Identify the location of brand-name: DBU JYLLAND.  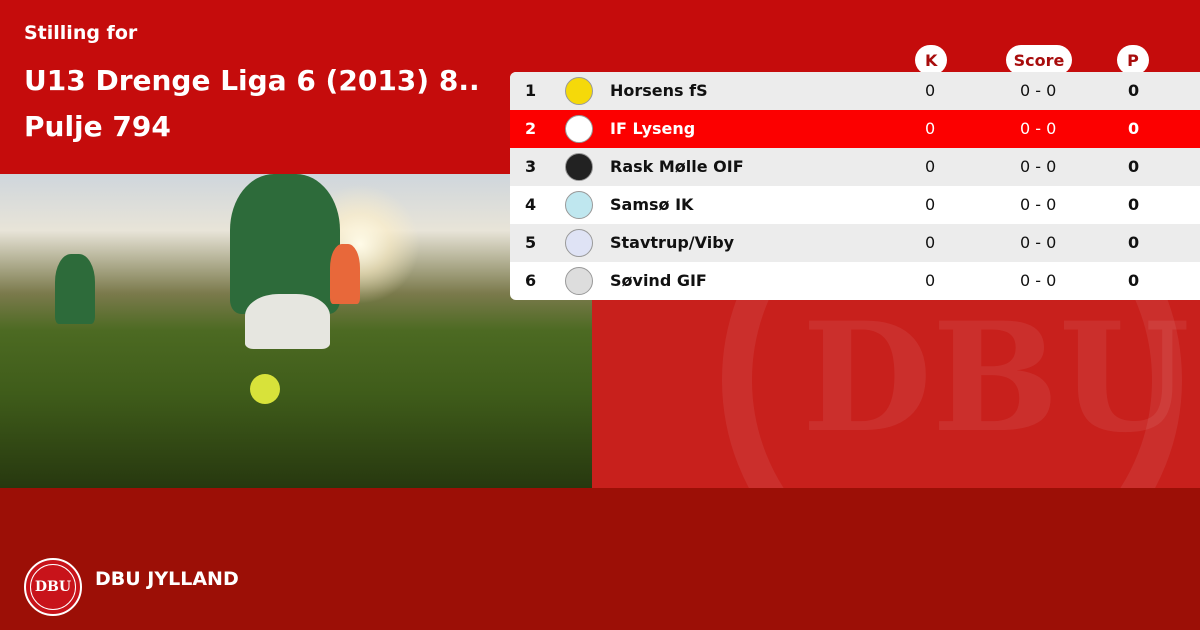
(167, 579).